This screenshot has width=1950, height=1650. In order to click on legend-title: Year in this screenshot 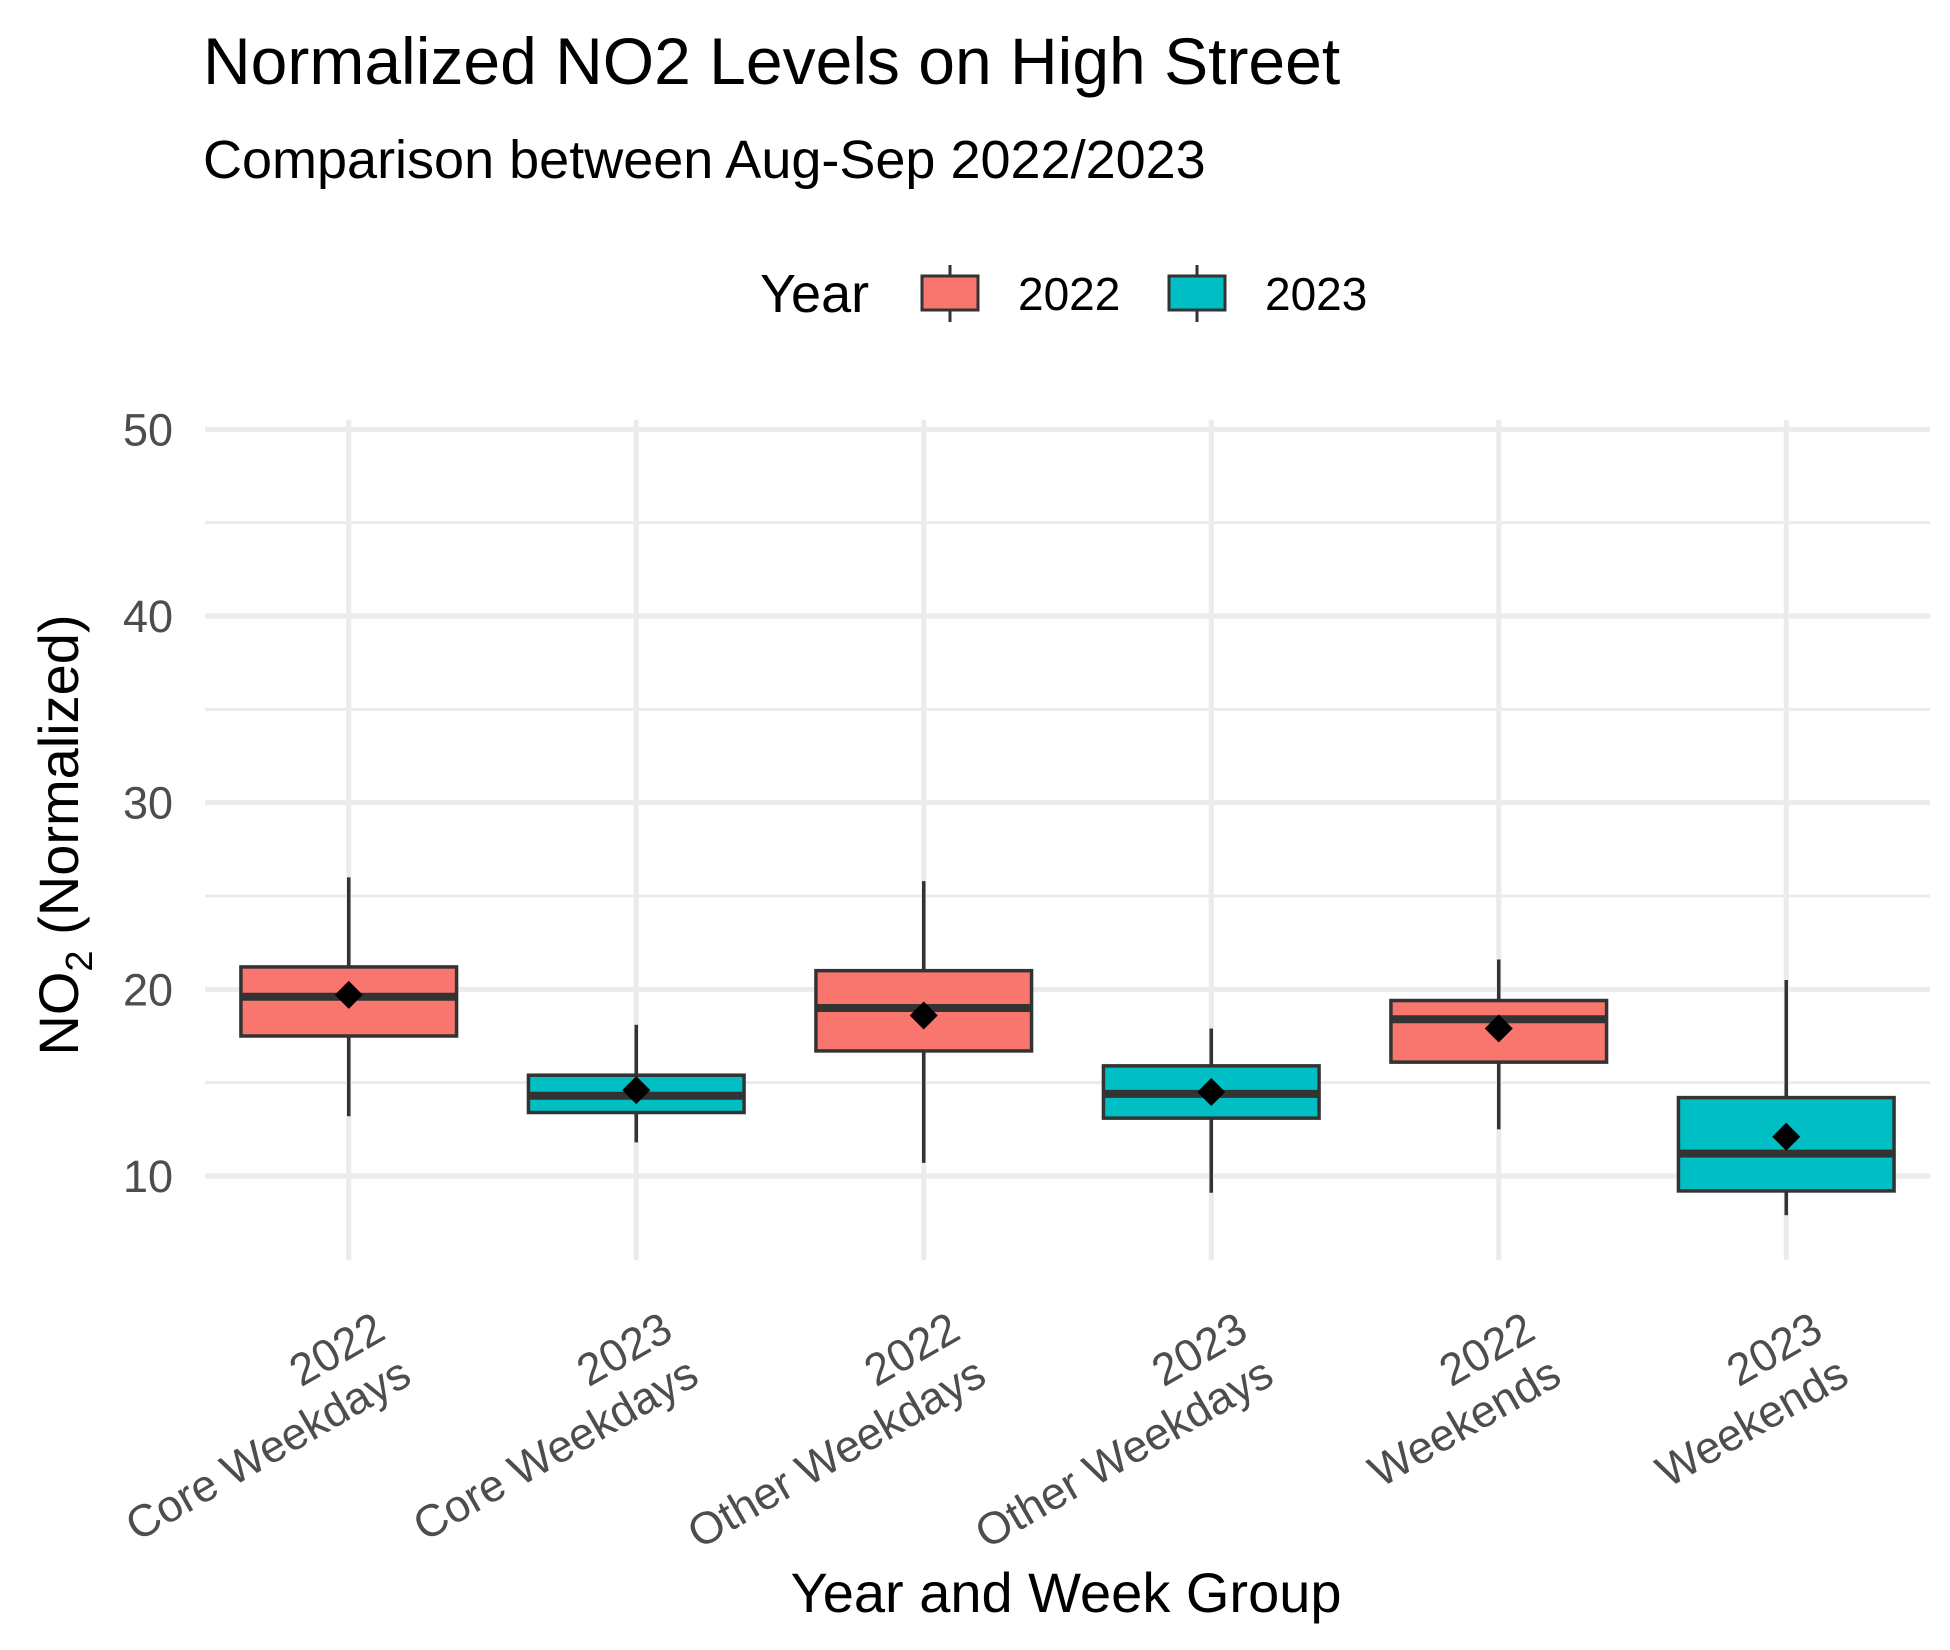, I will do `click(814, 294)`.